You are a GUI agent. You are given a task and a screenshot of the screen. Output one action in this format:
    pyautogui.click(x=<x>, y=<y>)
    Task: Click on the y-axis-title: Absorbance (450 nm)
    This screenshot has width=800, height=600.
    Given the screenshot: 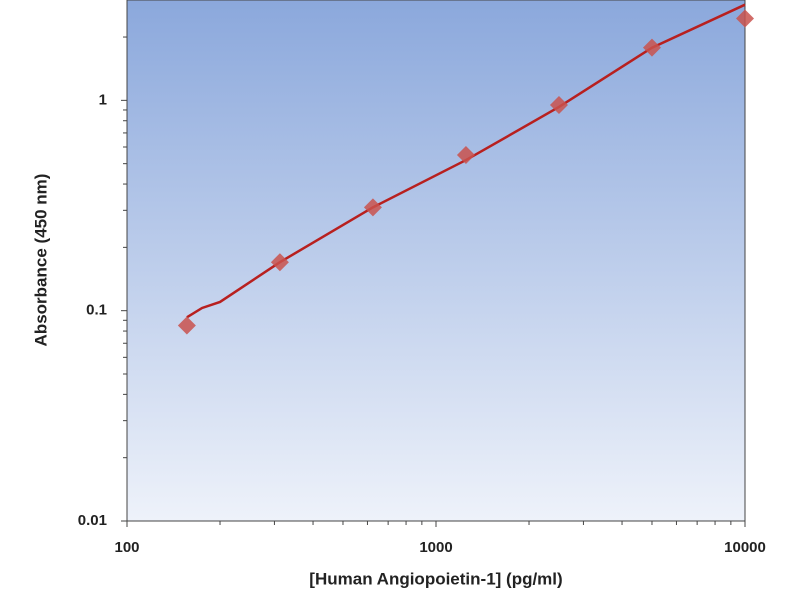 What is the action you would take?
    pyautogui.click(x=40, y=260)
    